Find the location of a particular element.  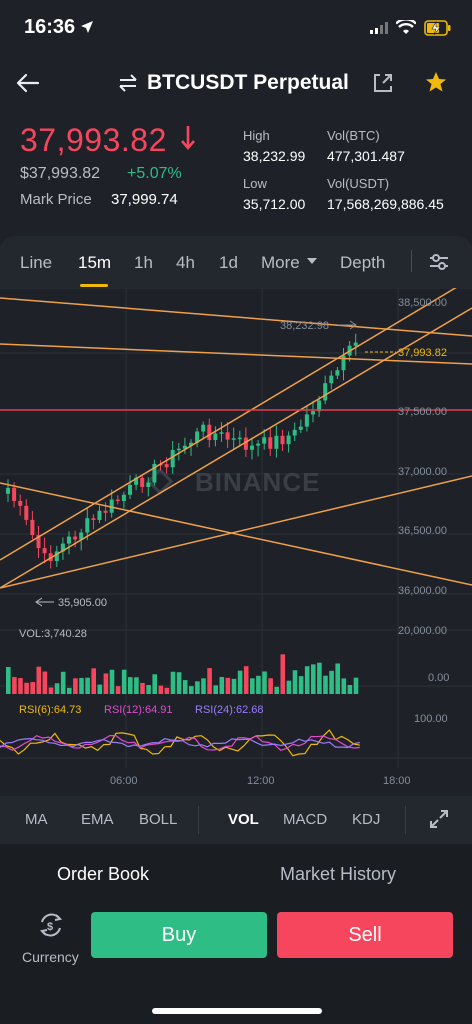

mark-price-label: Mark Price is located at coordinates (56, 199).